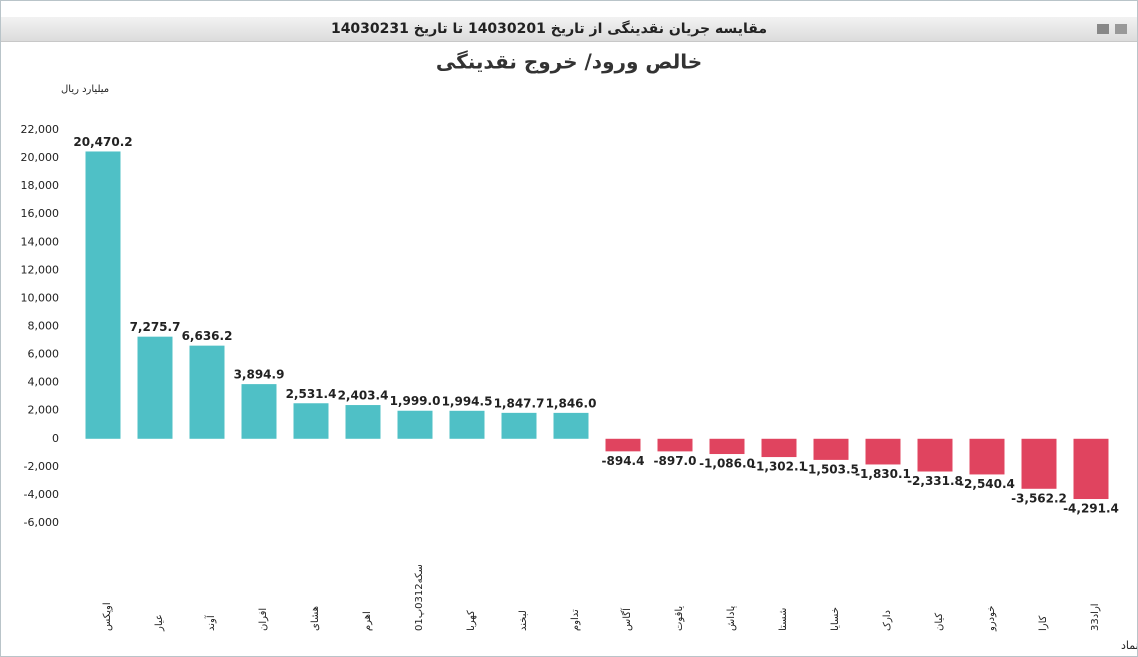 This screenshot has width=1138, height=657. Describe the element at coordinates (41, 466) in the screenshot. I see `y-tick-label: -2,000` at that location.